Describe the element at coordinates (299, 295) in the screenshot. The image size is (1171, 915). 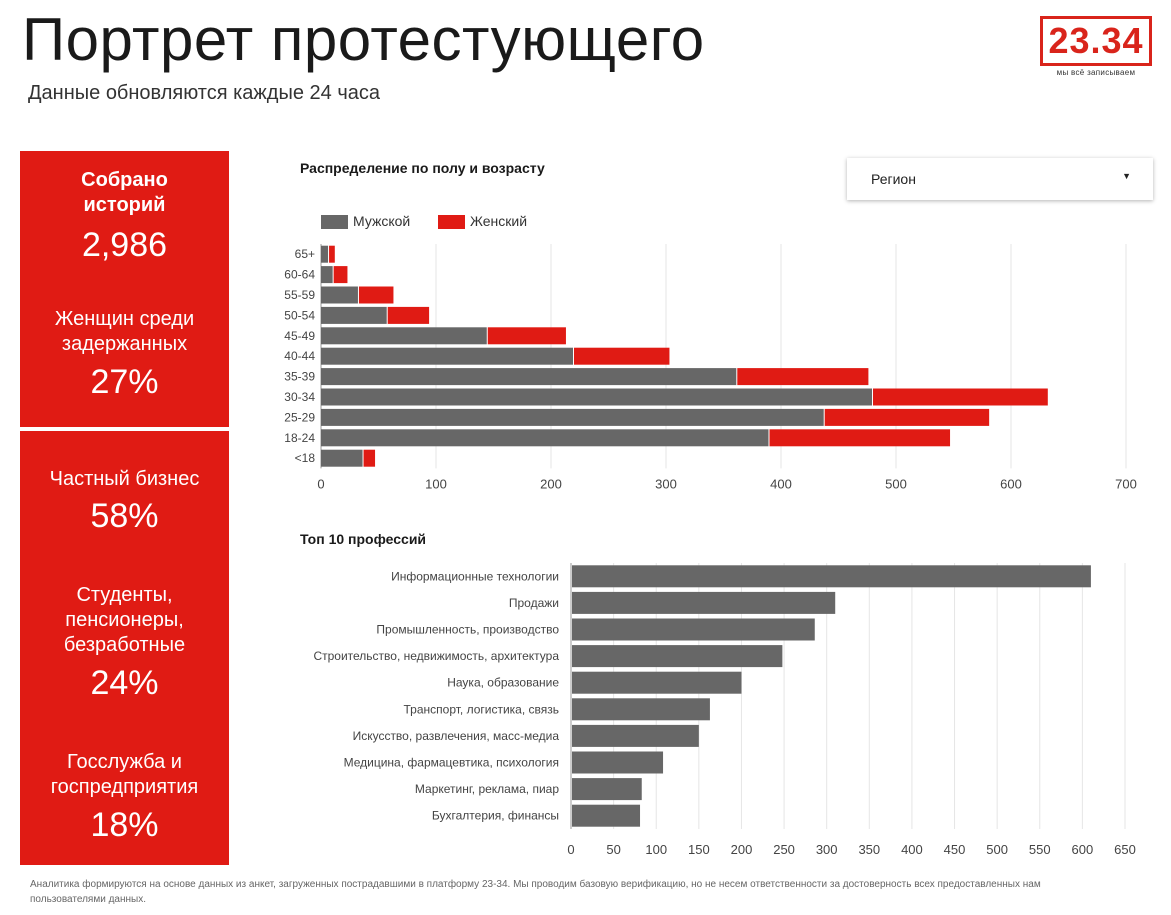
I see `age-category-label: 55-59` at that location.